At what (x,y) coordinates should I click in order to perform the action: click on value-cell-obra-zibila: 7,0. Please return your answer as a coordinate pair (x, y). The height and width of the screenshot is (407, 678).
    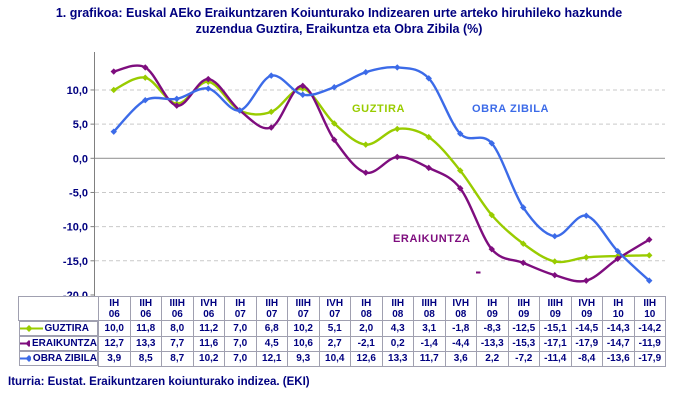
    Looking at the image, I should click on (240, 358).